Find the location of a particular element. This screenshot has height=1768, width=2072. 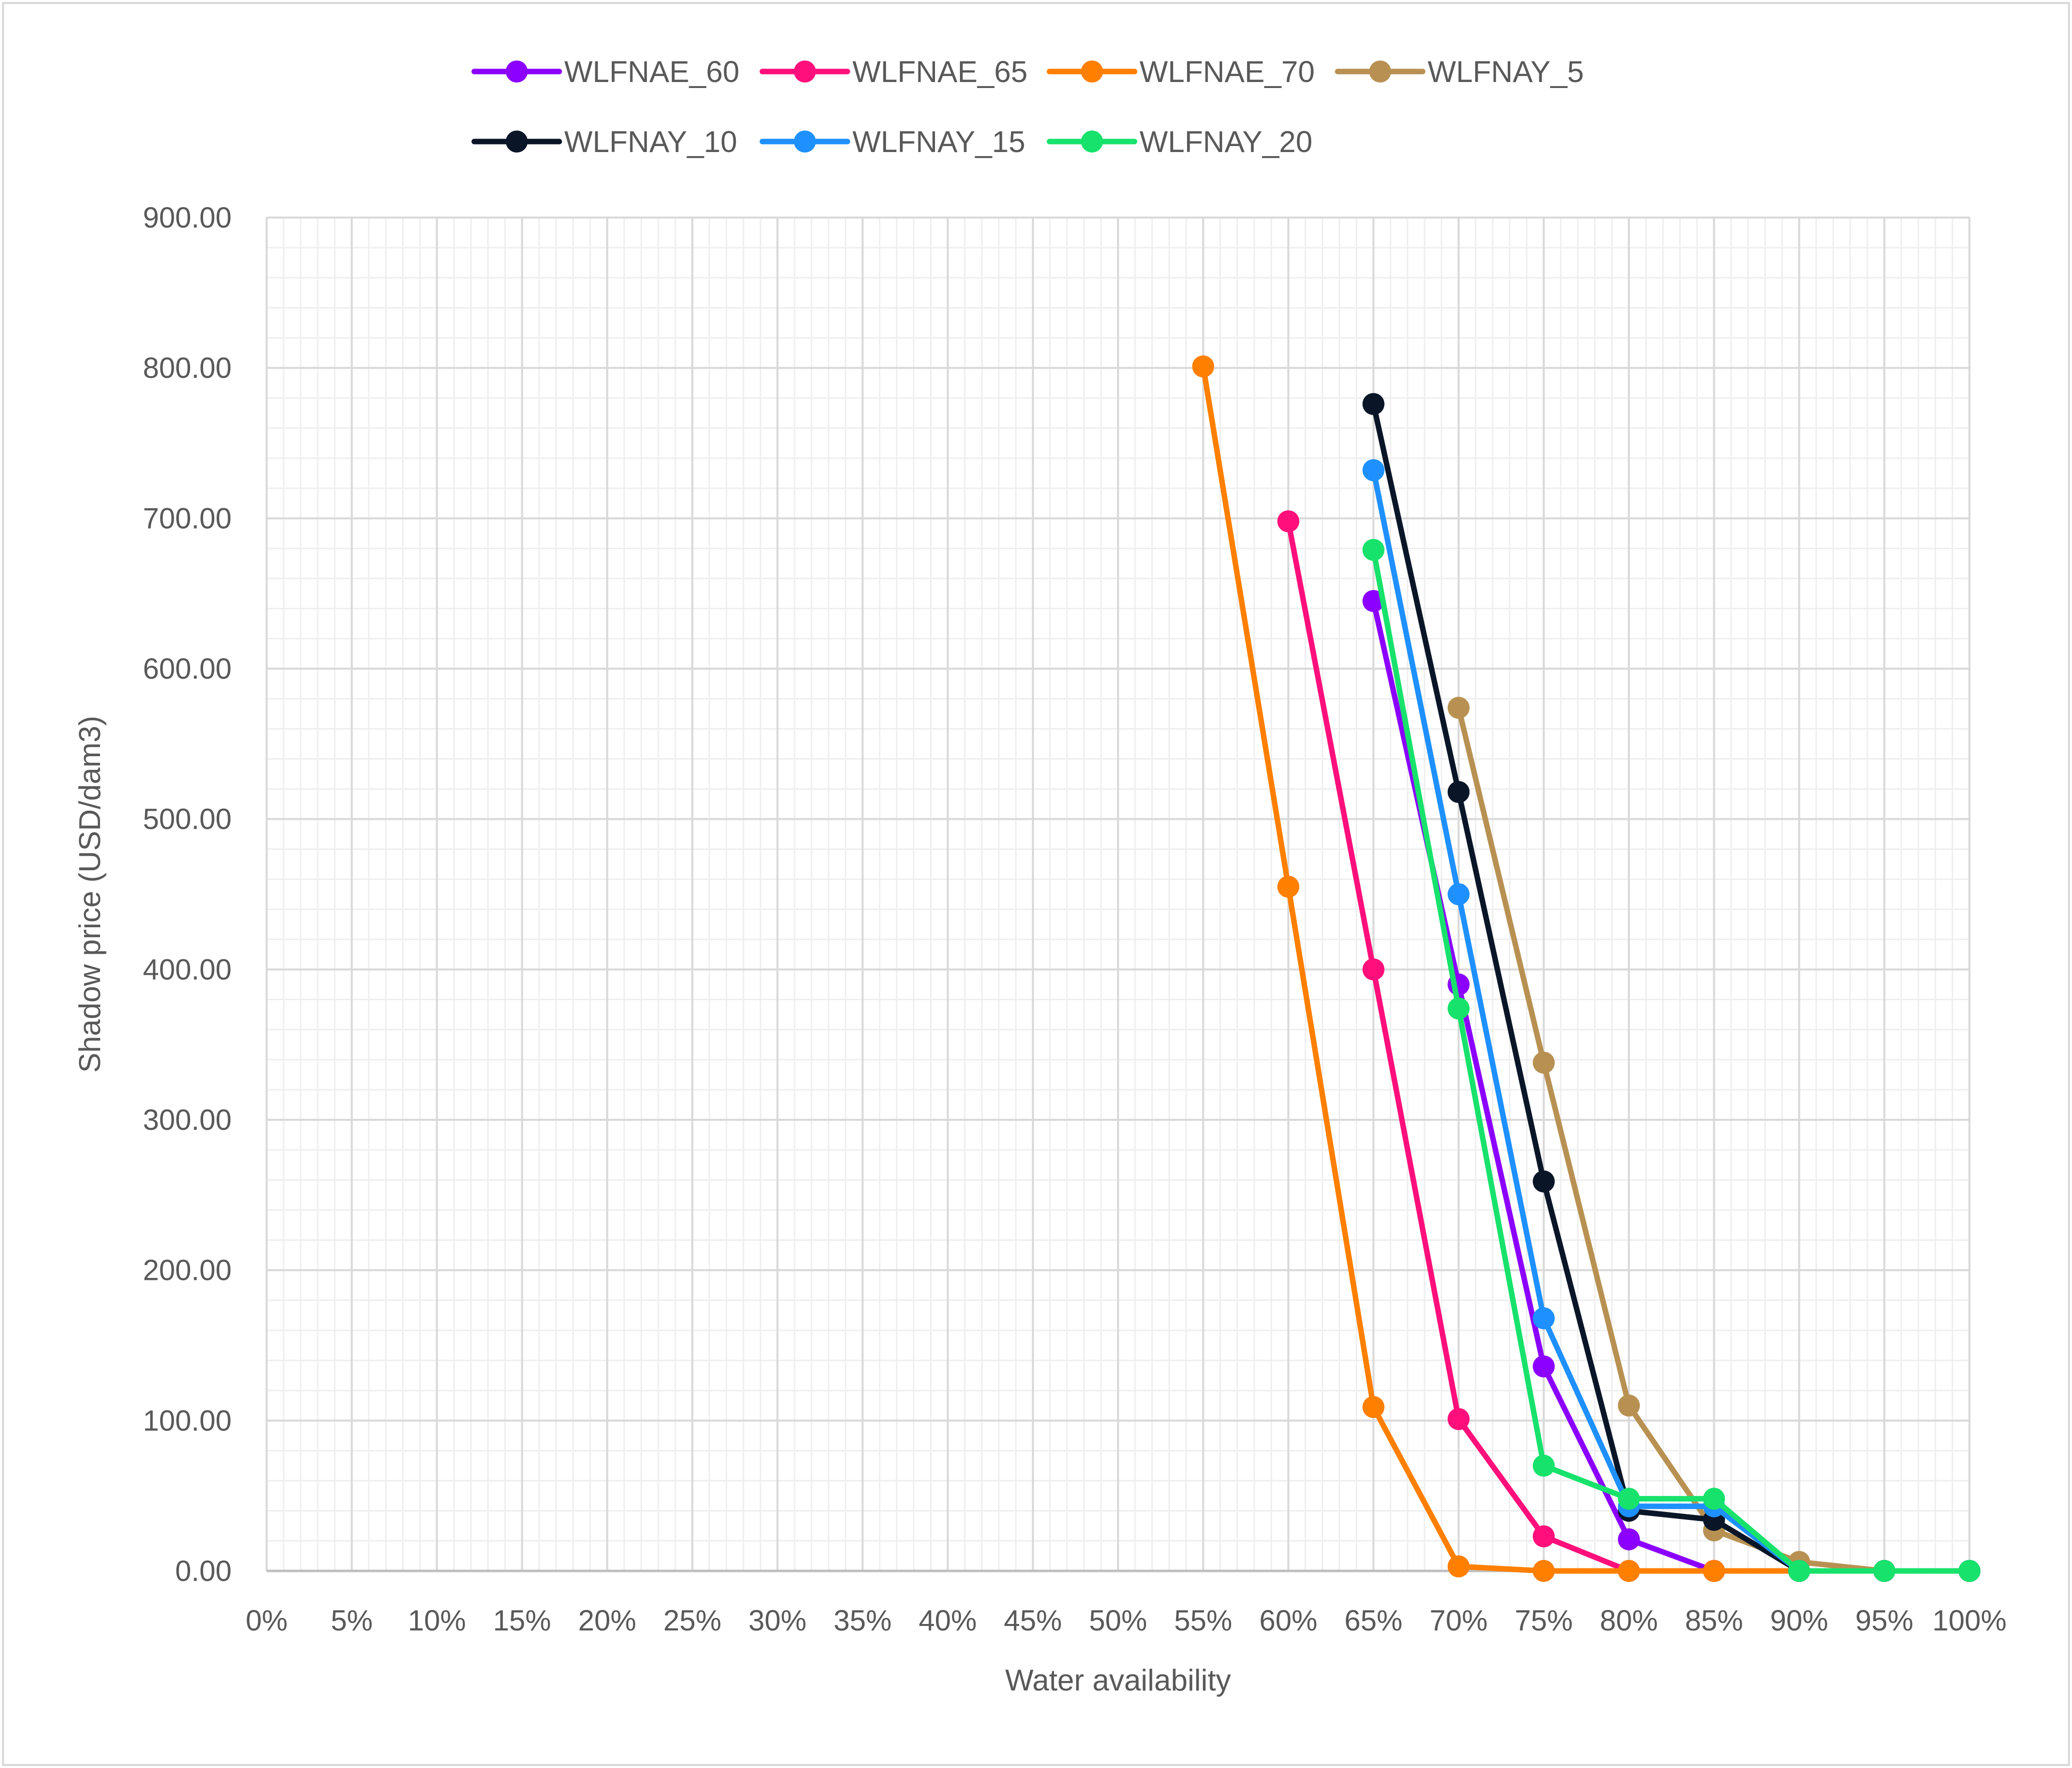

legend-label: WLFNAY_20 is located at coordinates (1226, 142).